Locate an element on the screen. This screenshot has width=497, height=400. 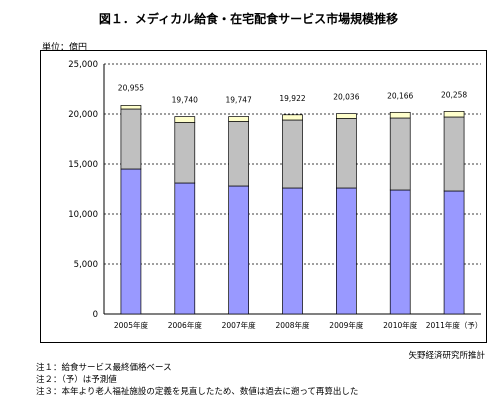
total-data-label: 20,258 is located at coordinates (454, 94).